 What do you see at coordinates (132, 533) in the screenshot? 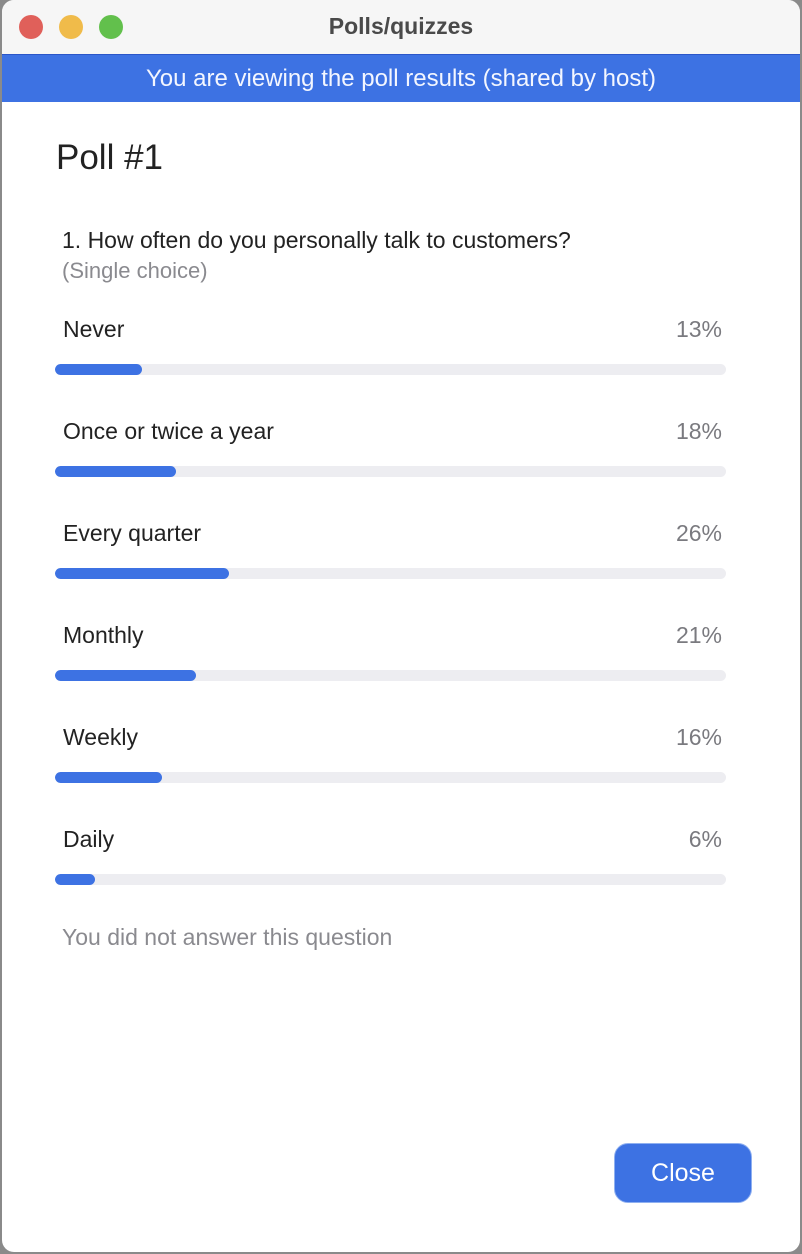
I see `option-label: Every quarter` at bounding box center [132, 533].